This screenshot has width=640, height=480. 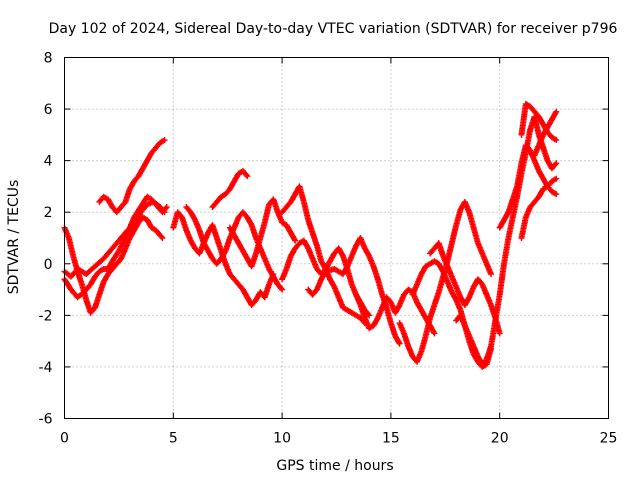 I want to click on x-tick-label: 5, so click(x=173, y=439).